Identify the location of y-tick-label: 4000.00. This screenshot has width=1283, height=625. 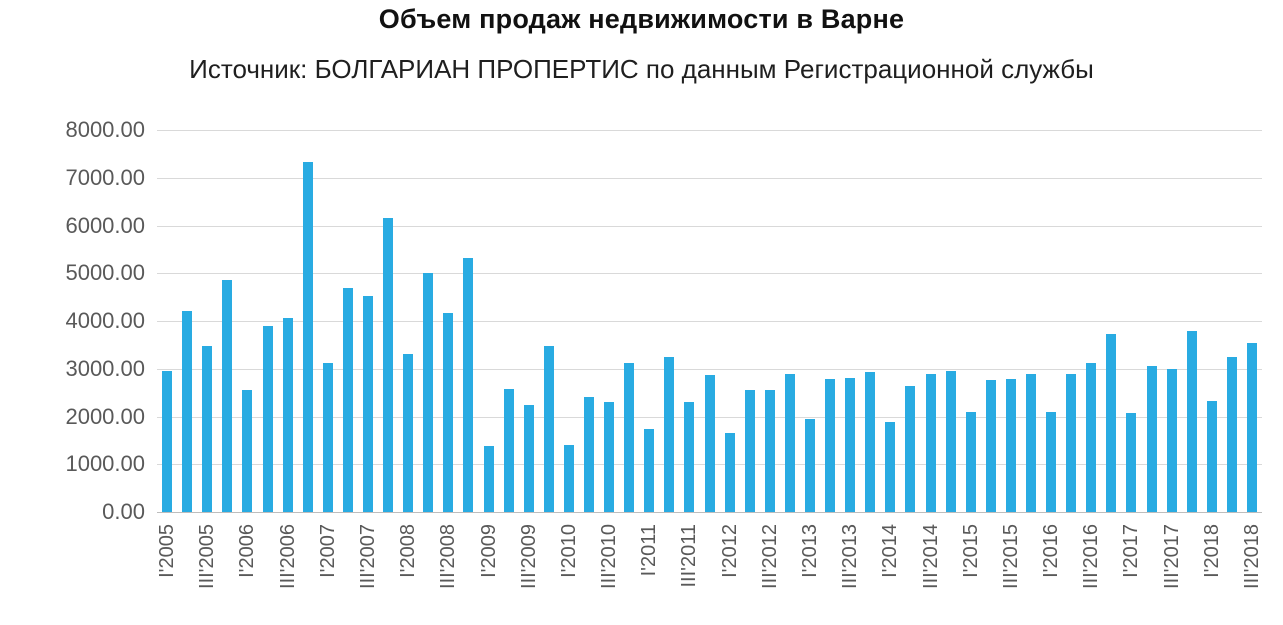
(105, 320).